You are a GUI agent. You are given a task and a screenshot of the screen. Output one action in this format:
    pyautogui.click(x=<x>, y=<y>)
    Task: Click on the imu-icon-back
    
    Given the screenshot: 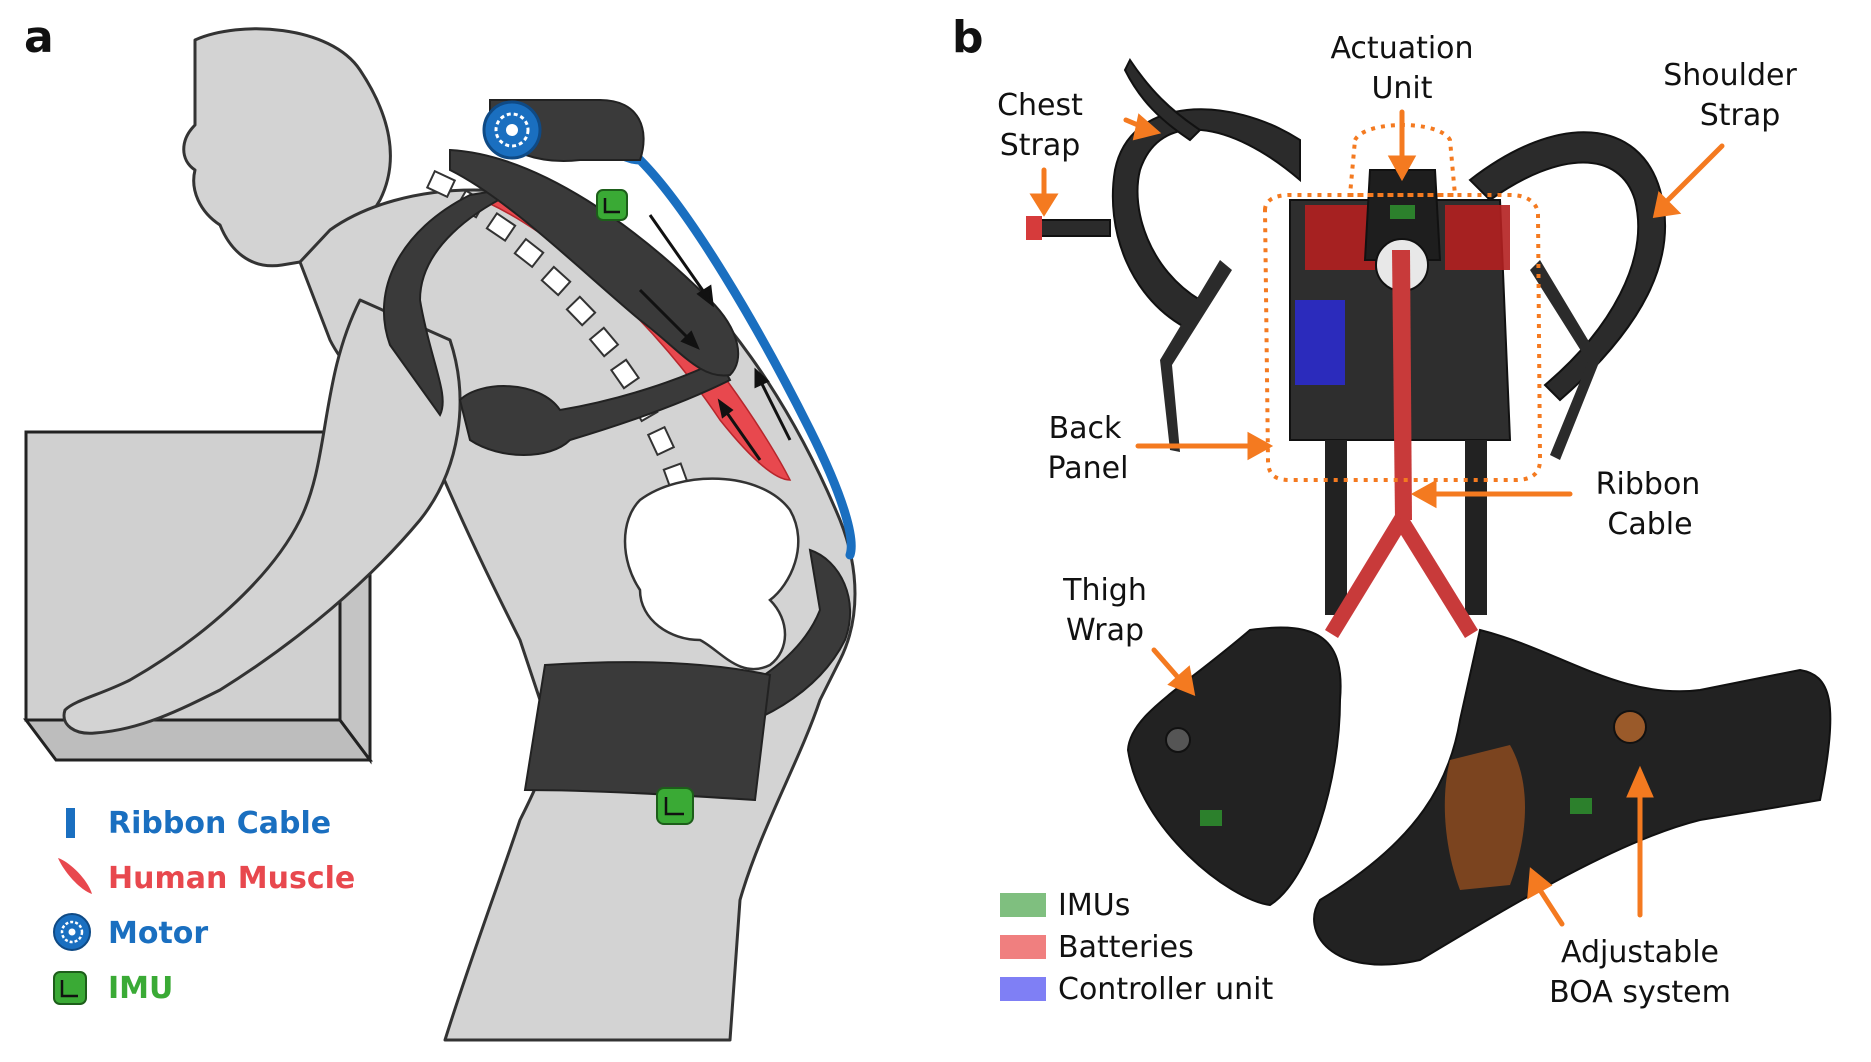 What is the action you would take?
    pyautogui.click(x=612, y=205)
    